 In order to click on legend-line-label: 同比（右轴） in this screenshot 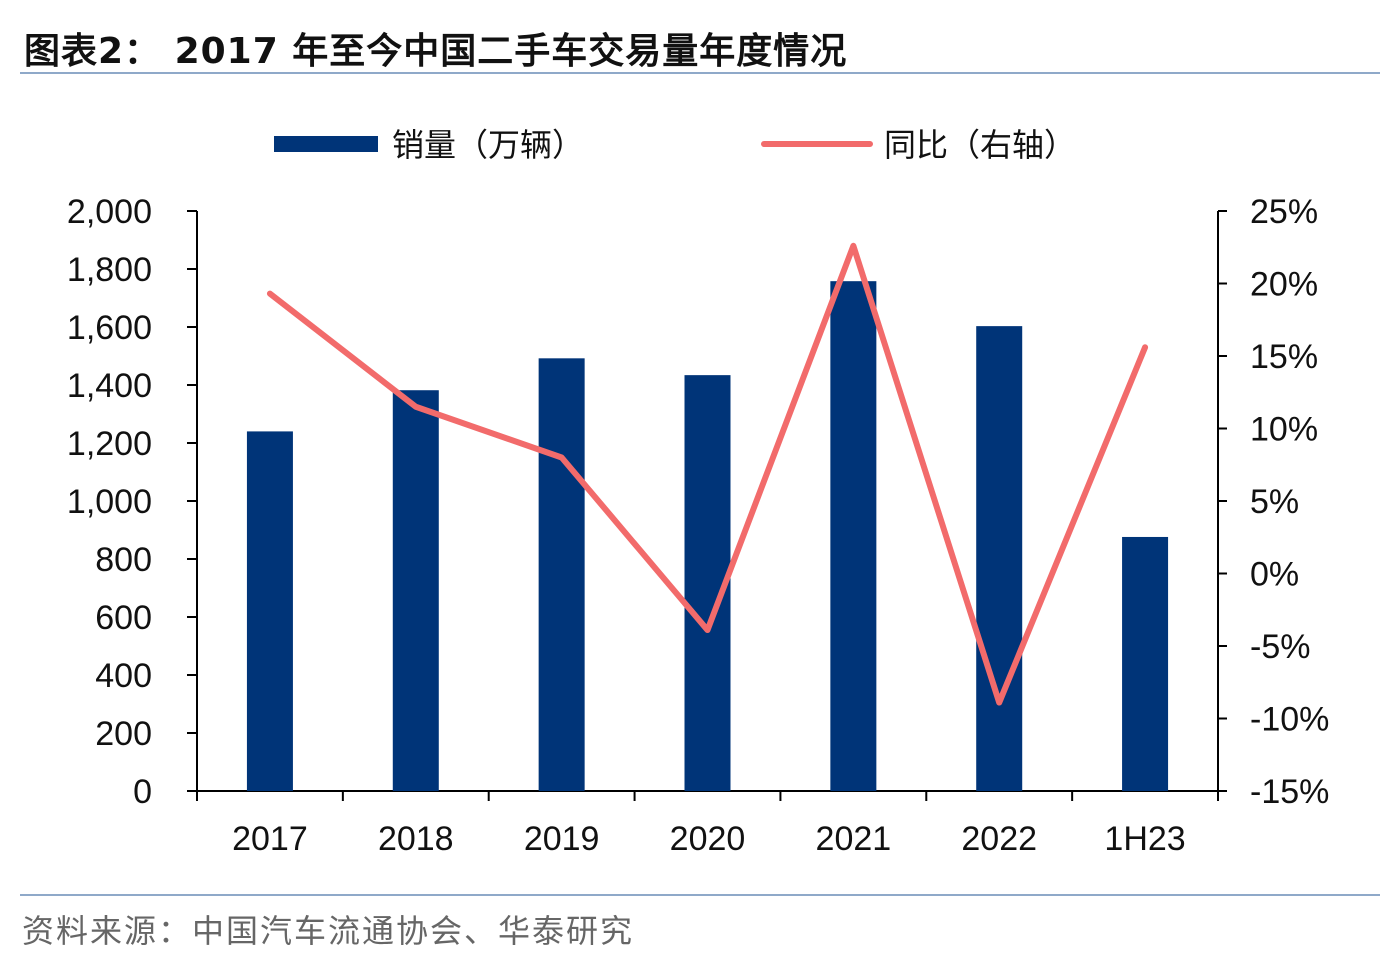, I will do `click(980, 145)`.